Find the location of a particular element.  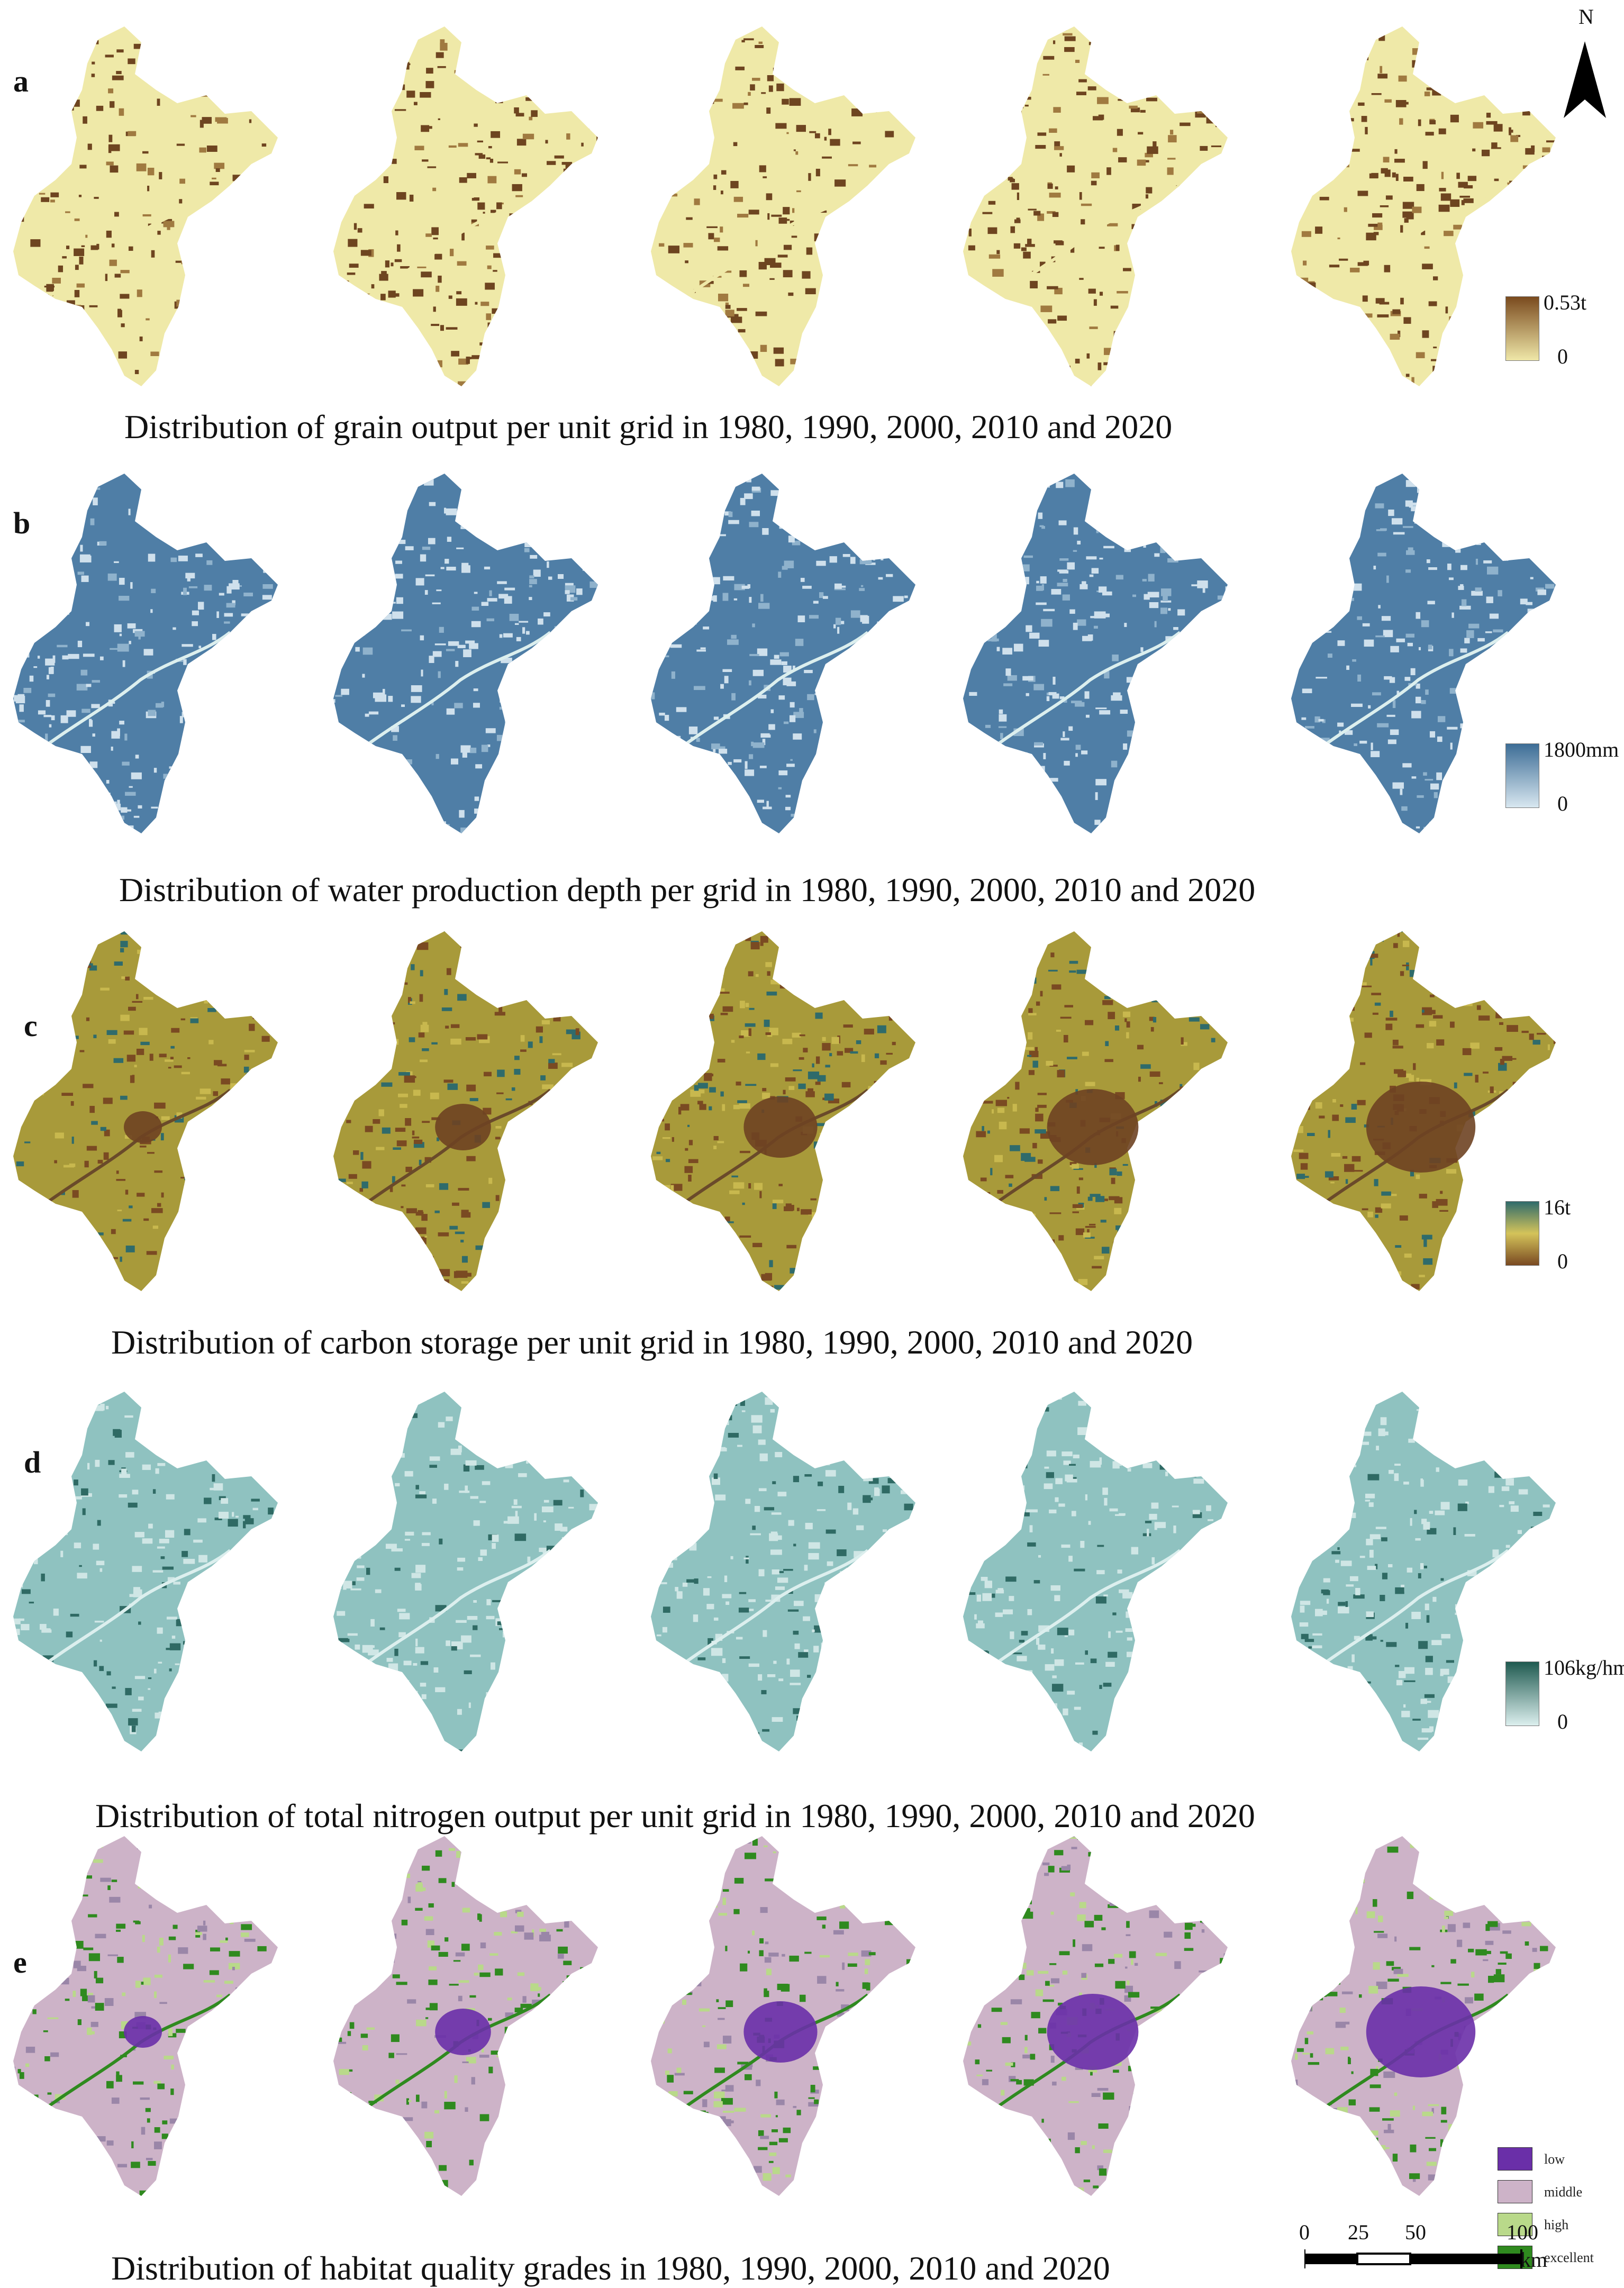

map-grain-1990 is located at coordinates (471, 202).